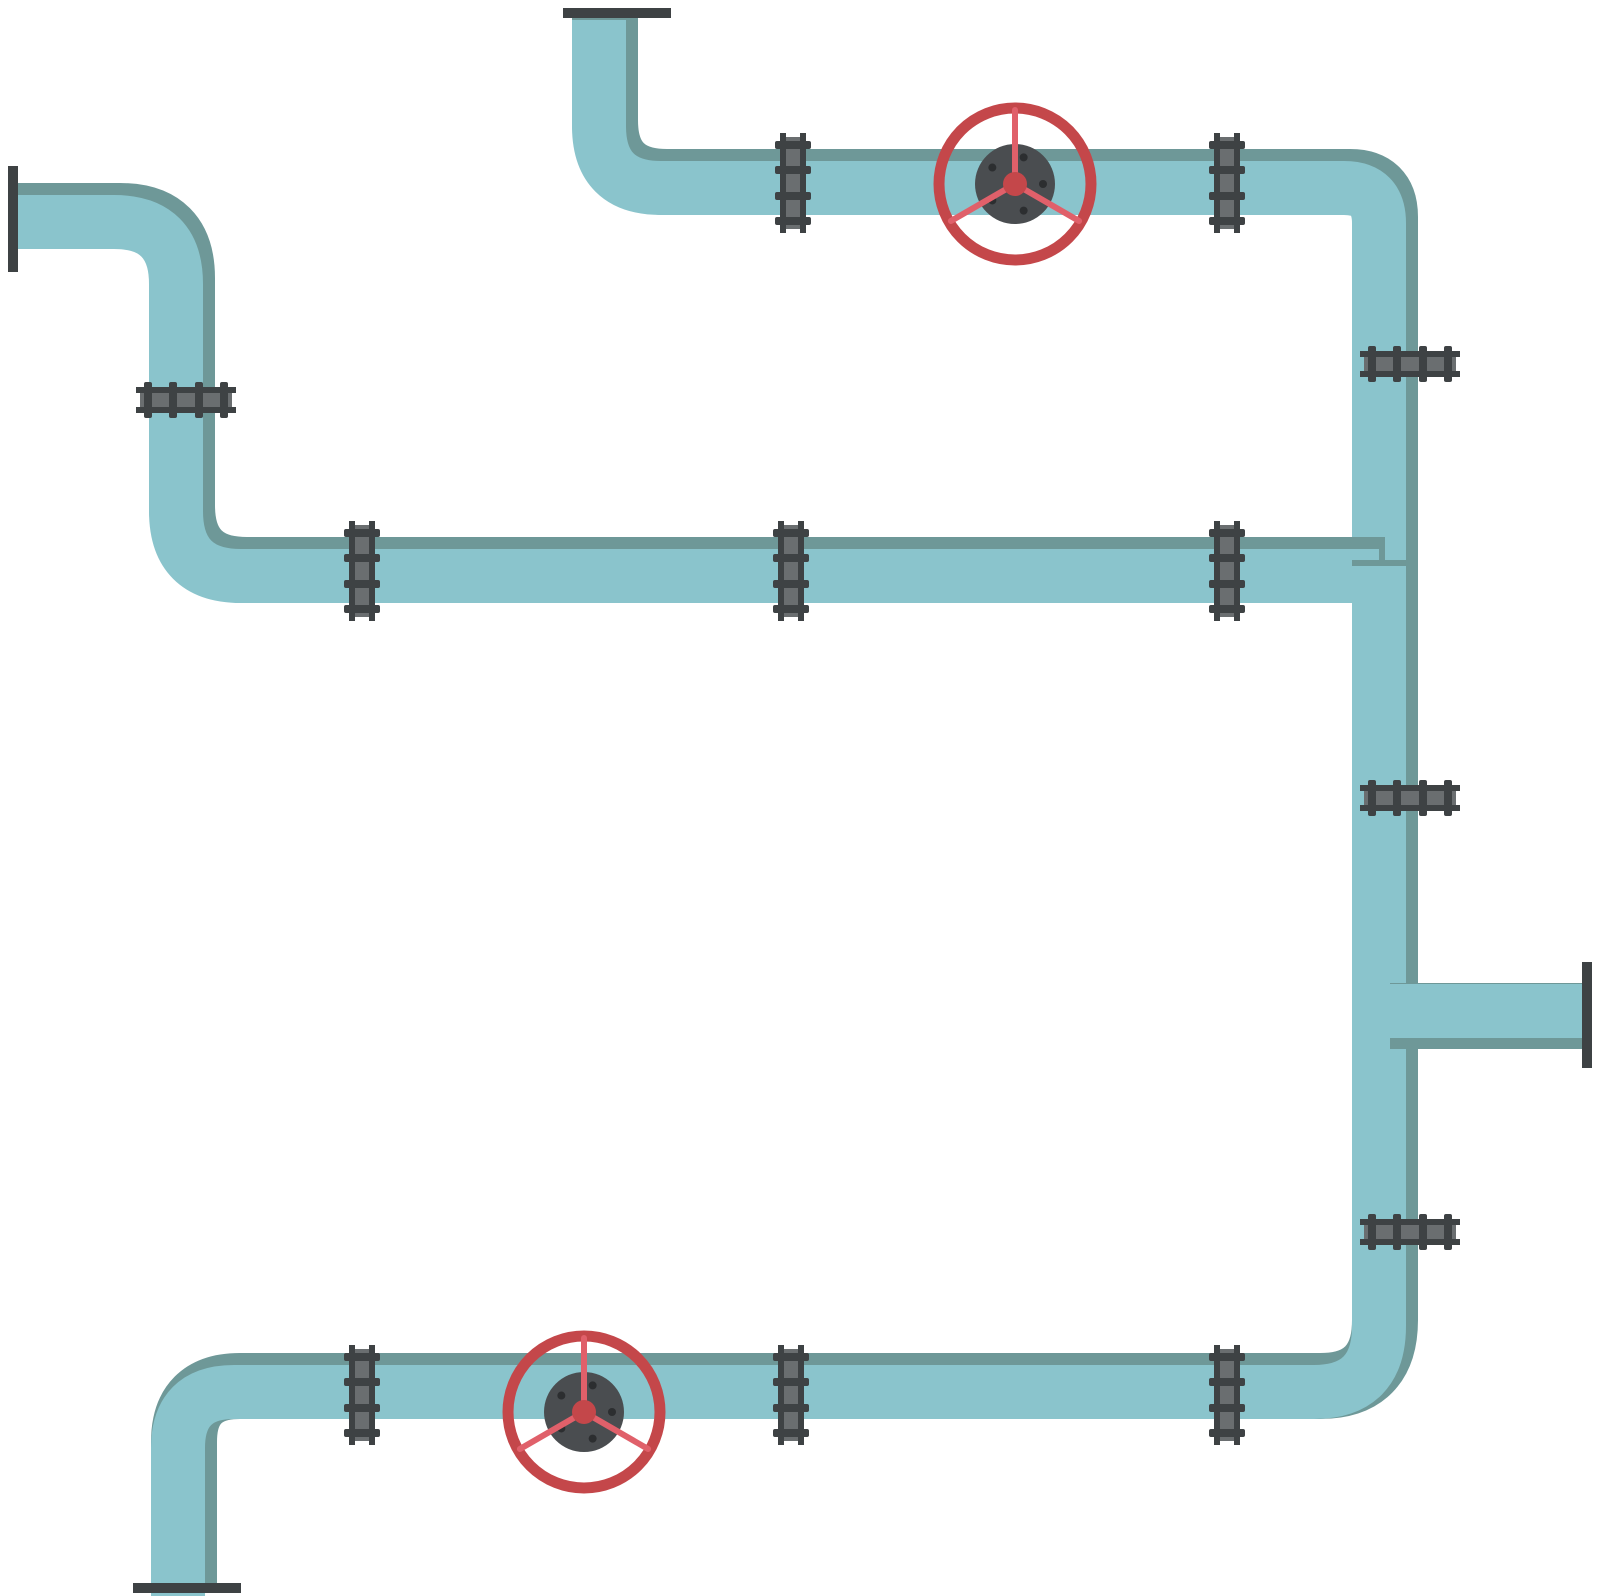 This screenshot has height=1596, width=1600. I want to click on end-cap-left, so click(13, 219).